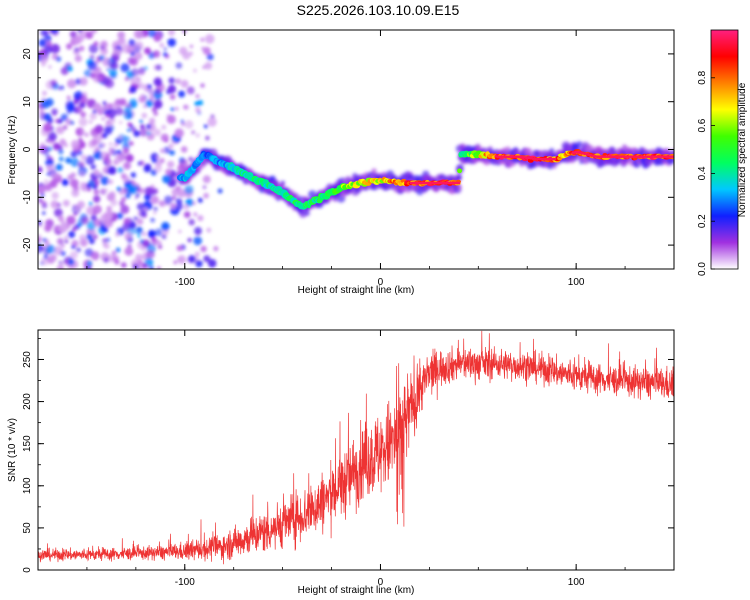  I want to click on y-tick-label: 0, so click(27, 570).